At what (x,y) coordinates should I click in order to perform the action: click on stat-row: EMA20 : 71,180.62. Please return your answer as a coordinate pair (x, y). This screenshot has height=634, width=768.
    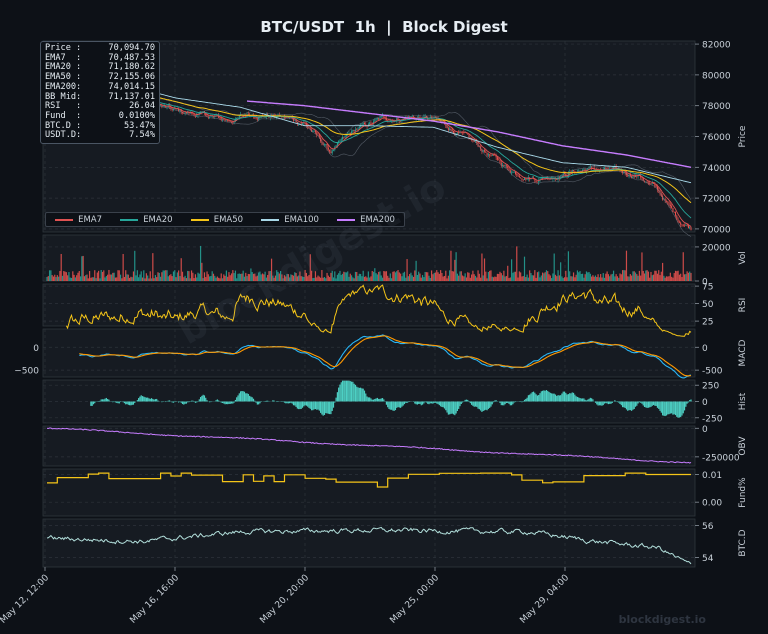
    Looking at the image, I should click on (100, 68).